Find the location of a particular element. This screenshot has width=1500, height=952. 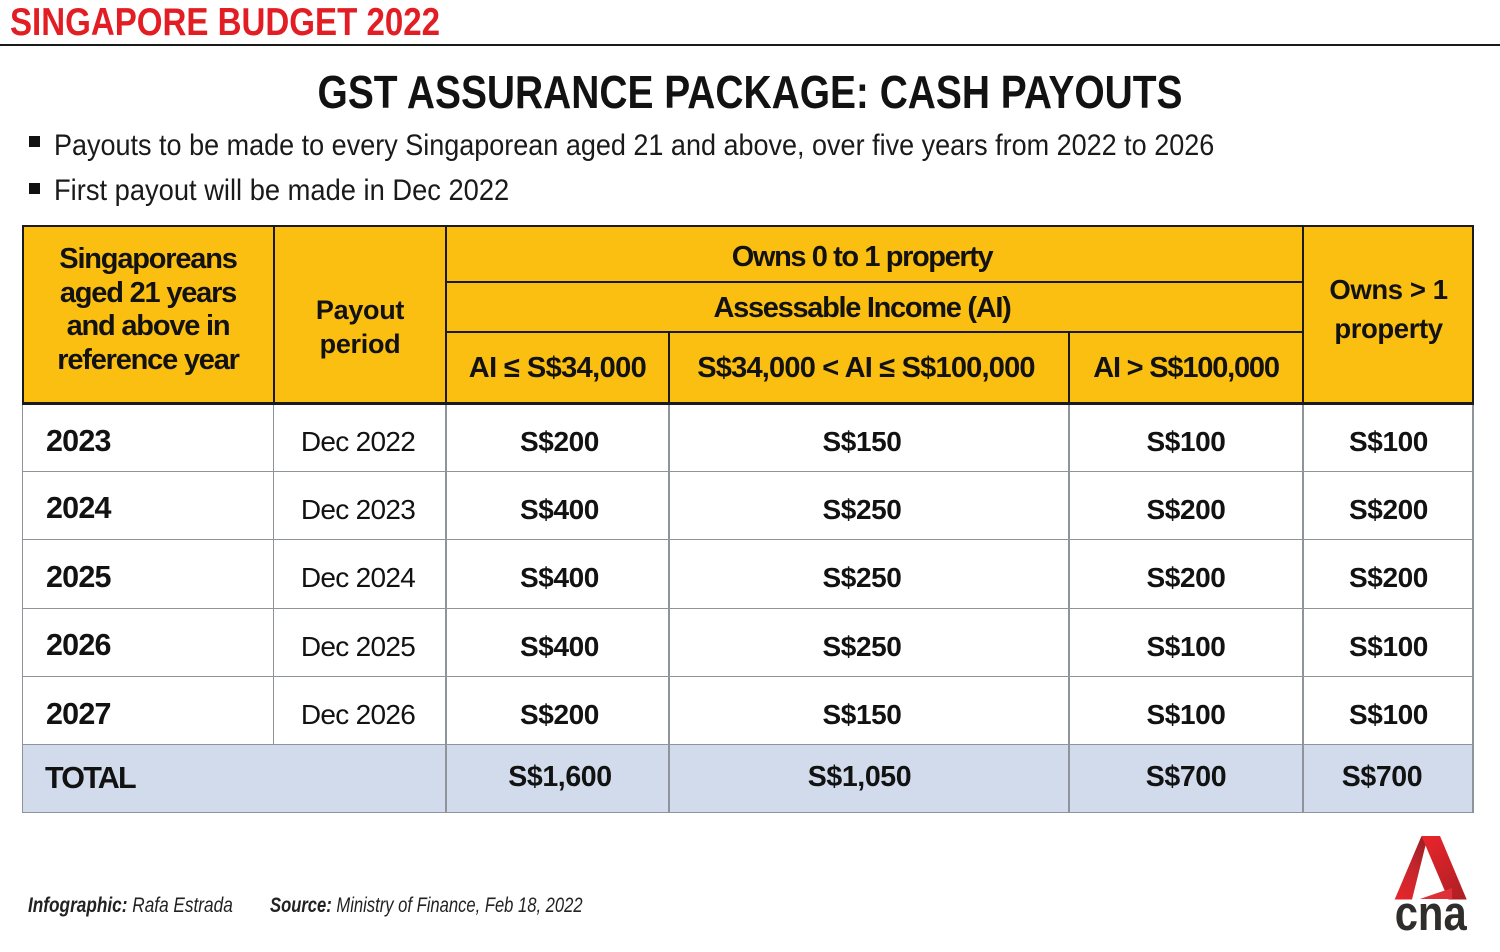

svg-text: cna is located at coordinates (1431, 910).